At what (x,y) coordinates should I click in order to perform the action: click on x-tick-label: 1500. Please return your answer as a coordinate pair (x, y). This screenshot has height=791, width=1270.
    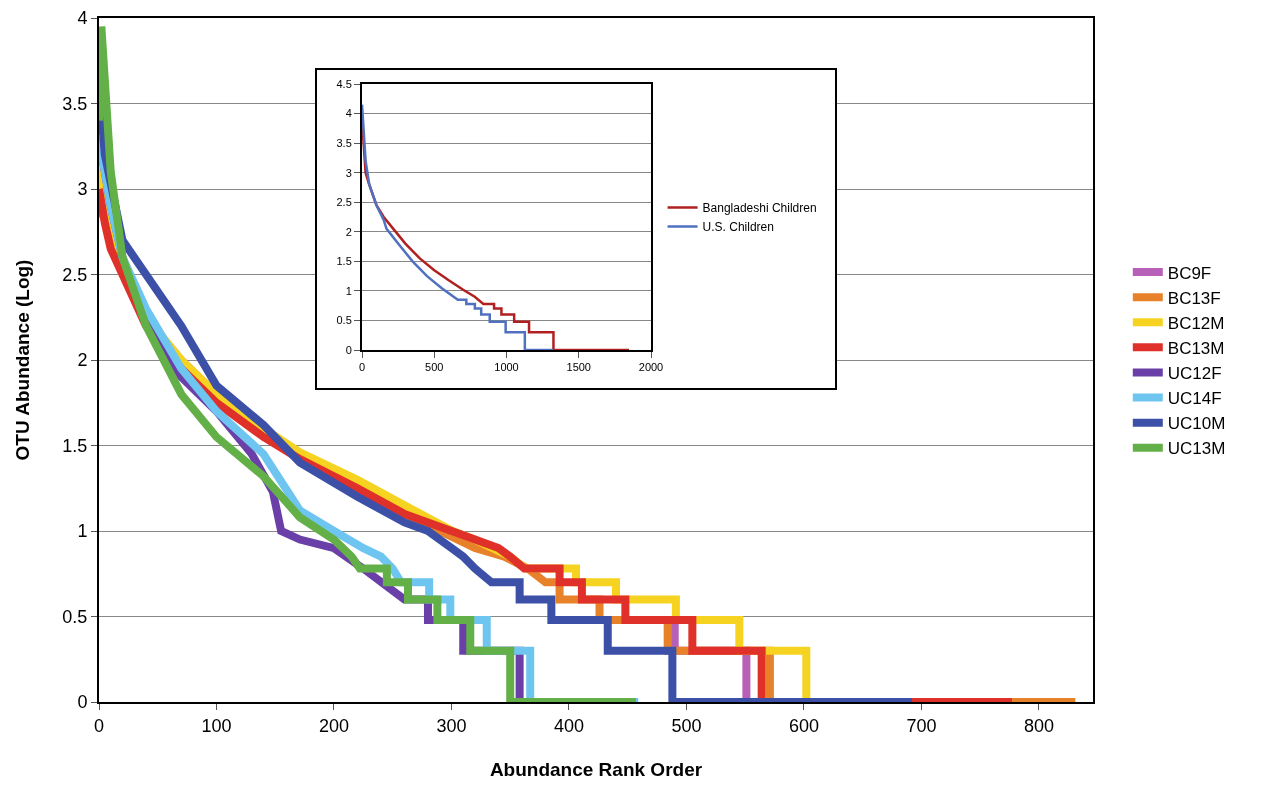
    Looking at the image, I should click on (578, 367).